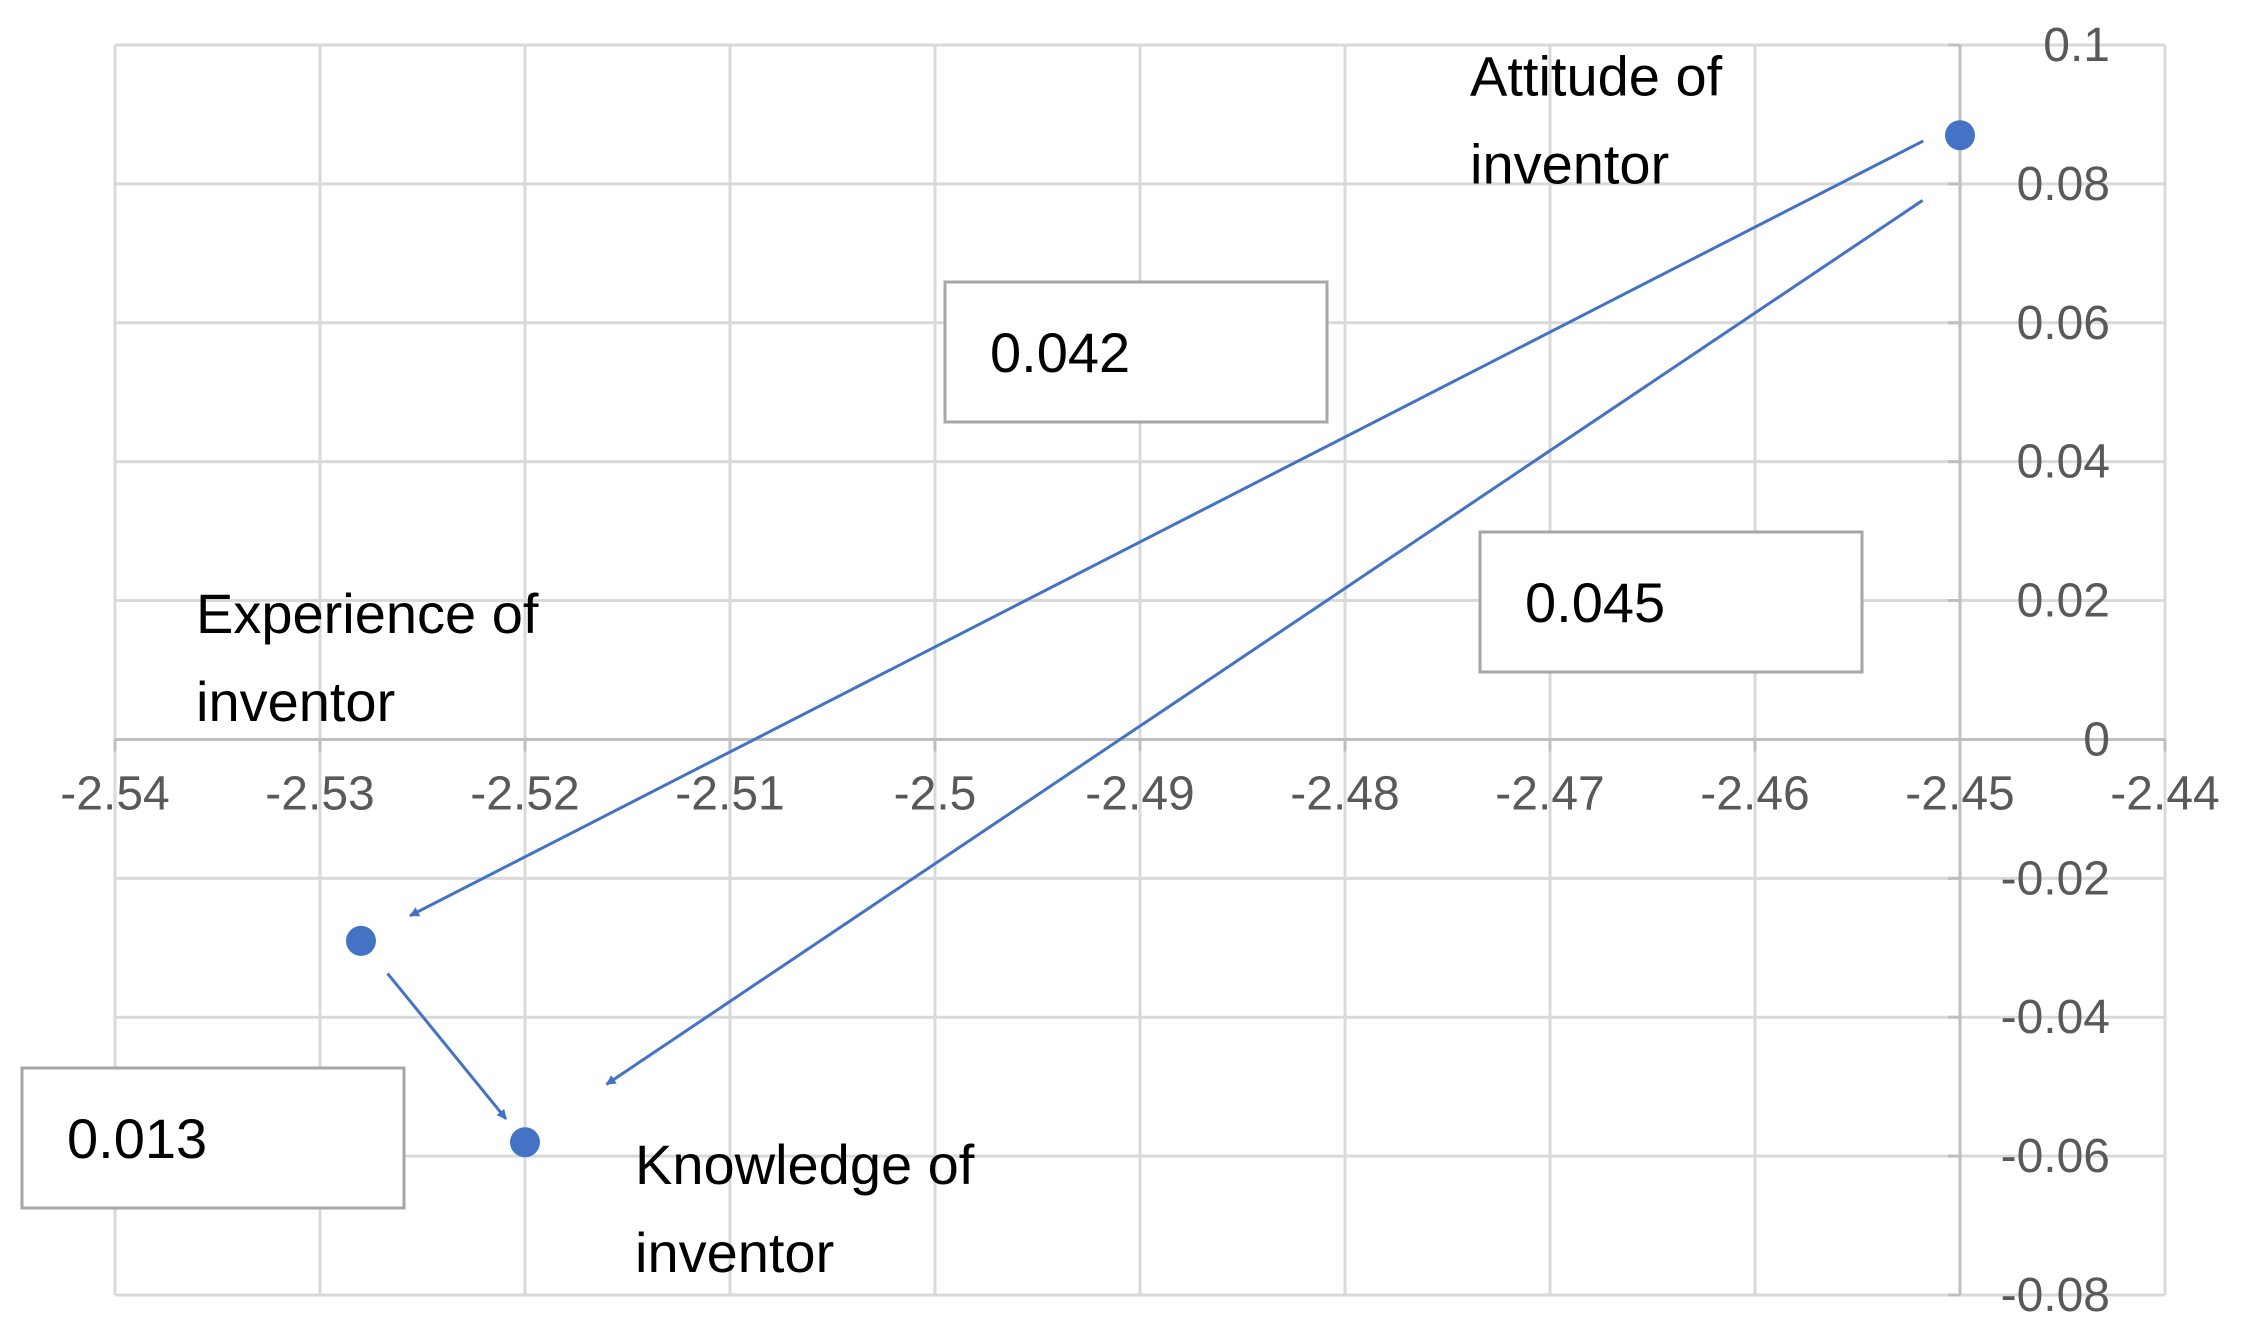 This screenshot has height=1336, width=2245. Describe the element at coordinates (2063, 601) in the screenshot. I see `y-tick-label: 0.02` at that location.